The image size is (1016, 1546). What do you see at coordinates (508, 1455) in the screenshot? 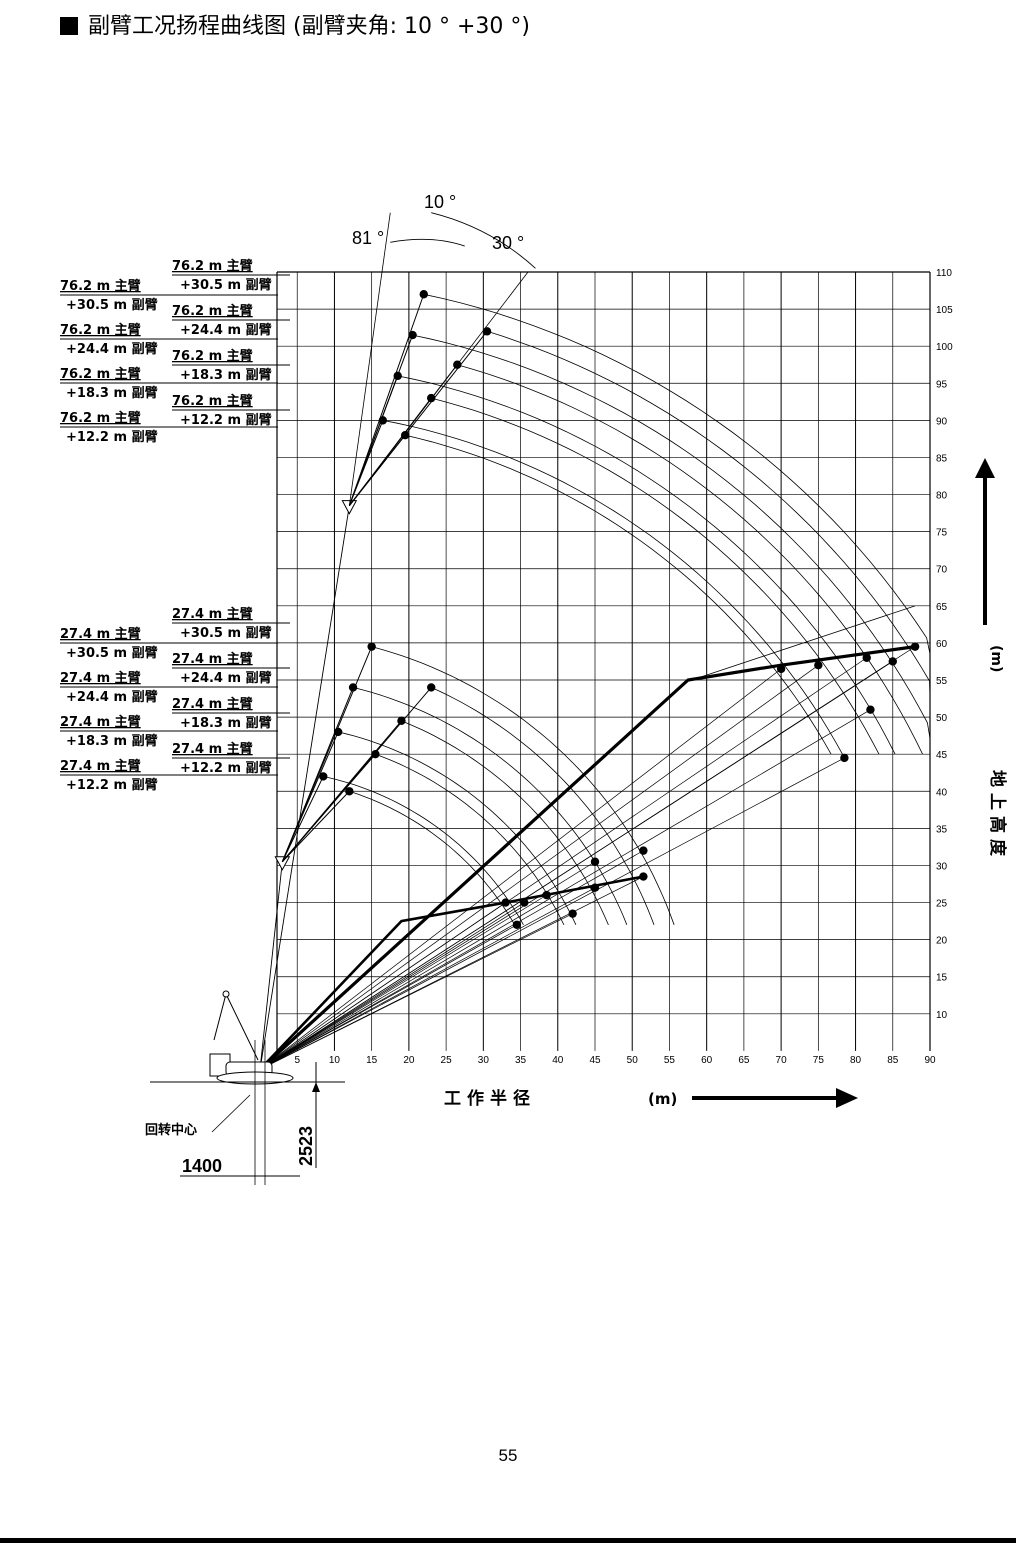
I see `page-number: 55` at bounding box center [508, 1455].